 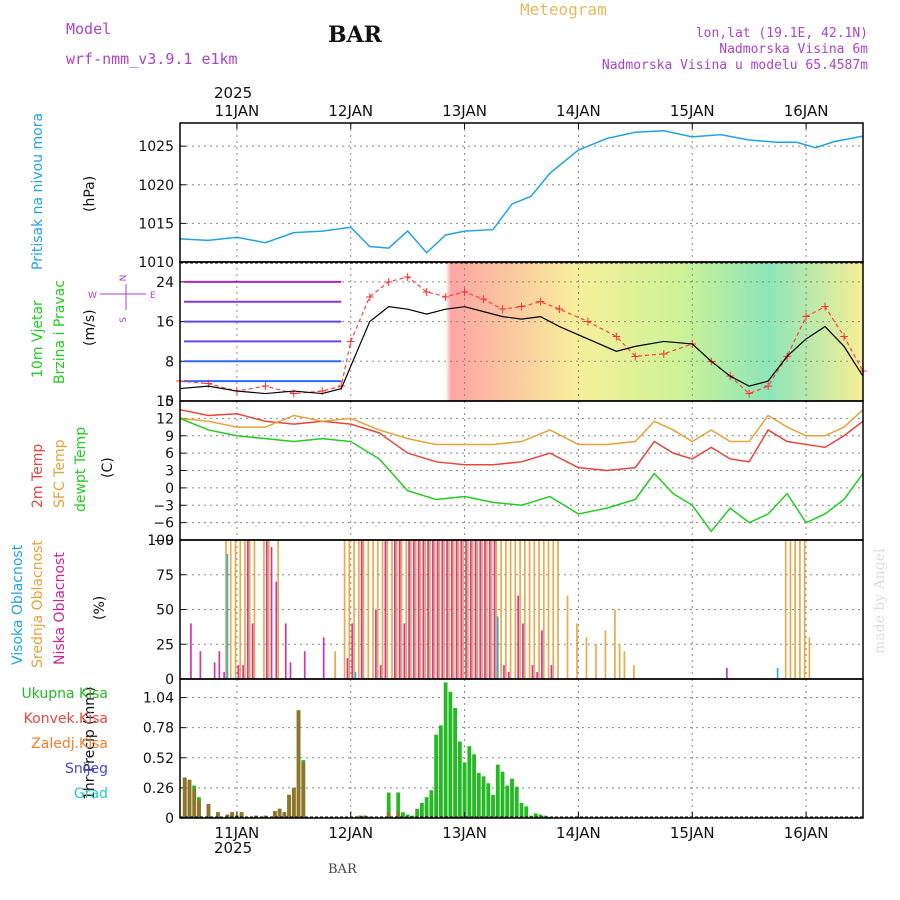 I want to click on y-tick-label: 0, so click(x=169, y=819).